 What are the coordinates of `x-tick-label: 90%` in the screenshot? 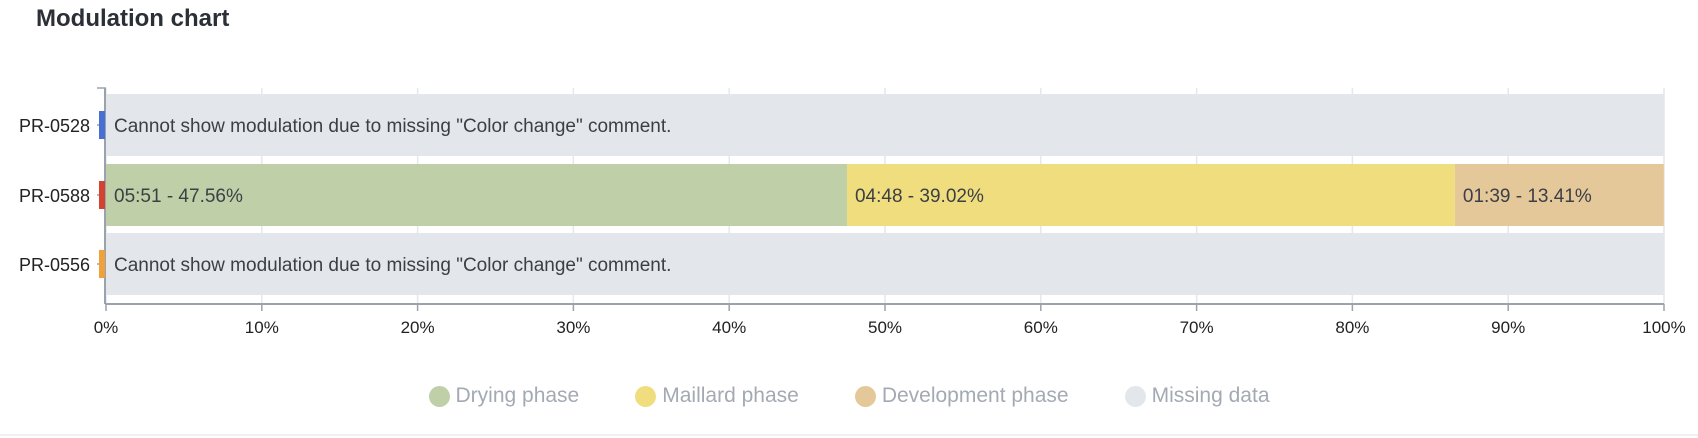 It's located at (1508, 327).